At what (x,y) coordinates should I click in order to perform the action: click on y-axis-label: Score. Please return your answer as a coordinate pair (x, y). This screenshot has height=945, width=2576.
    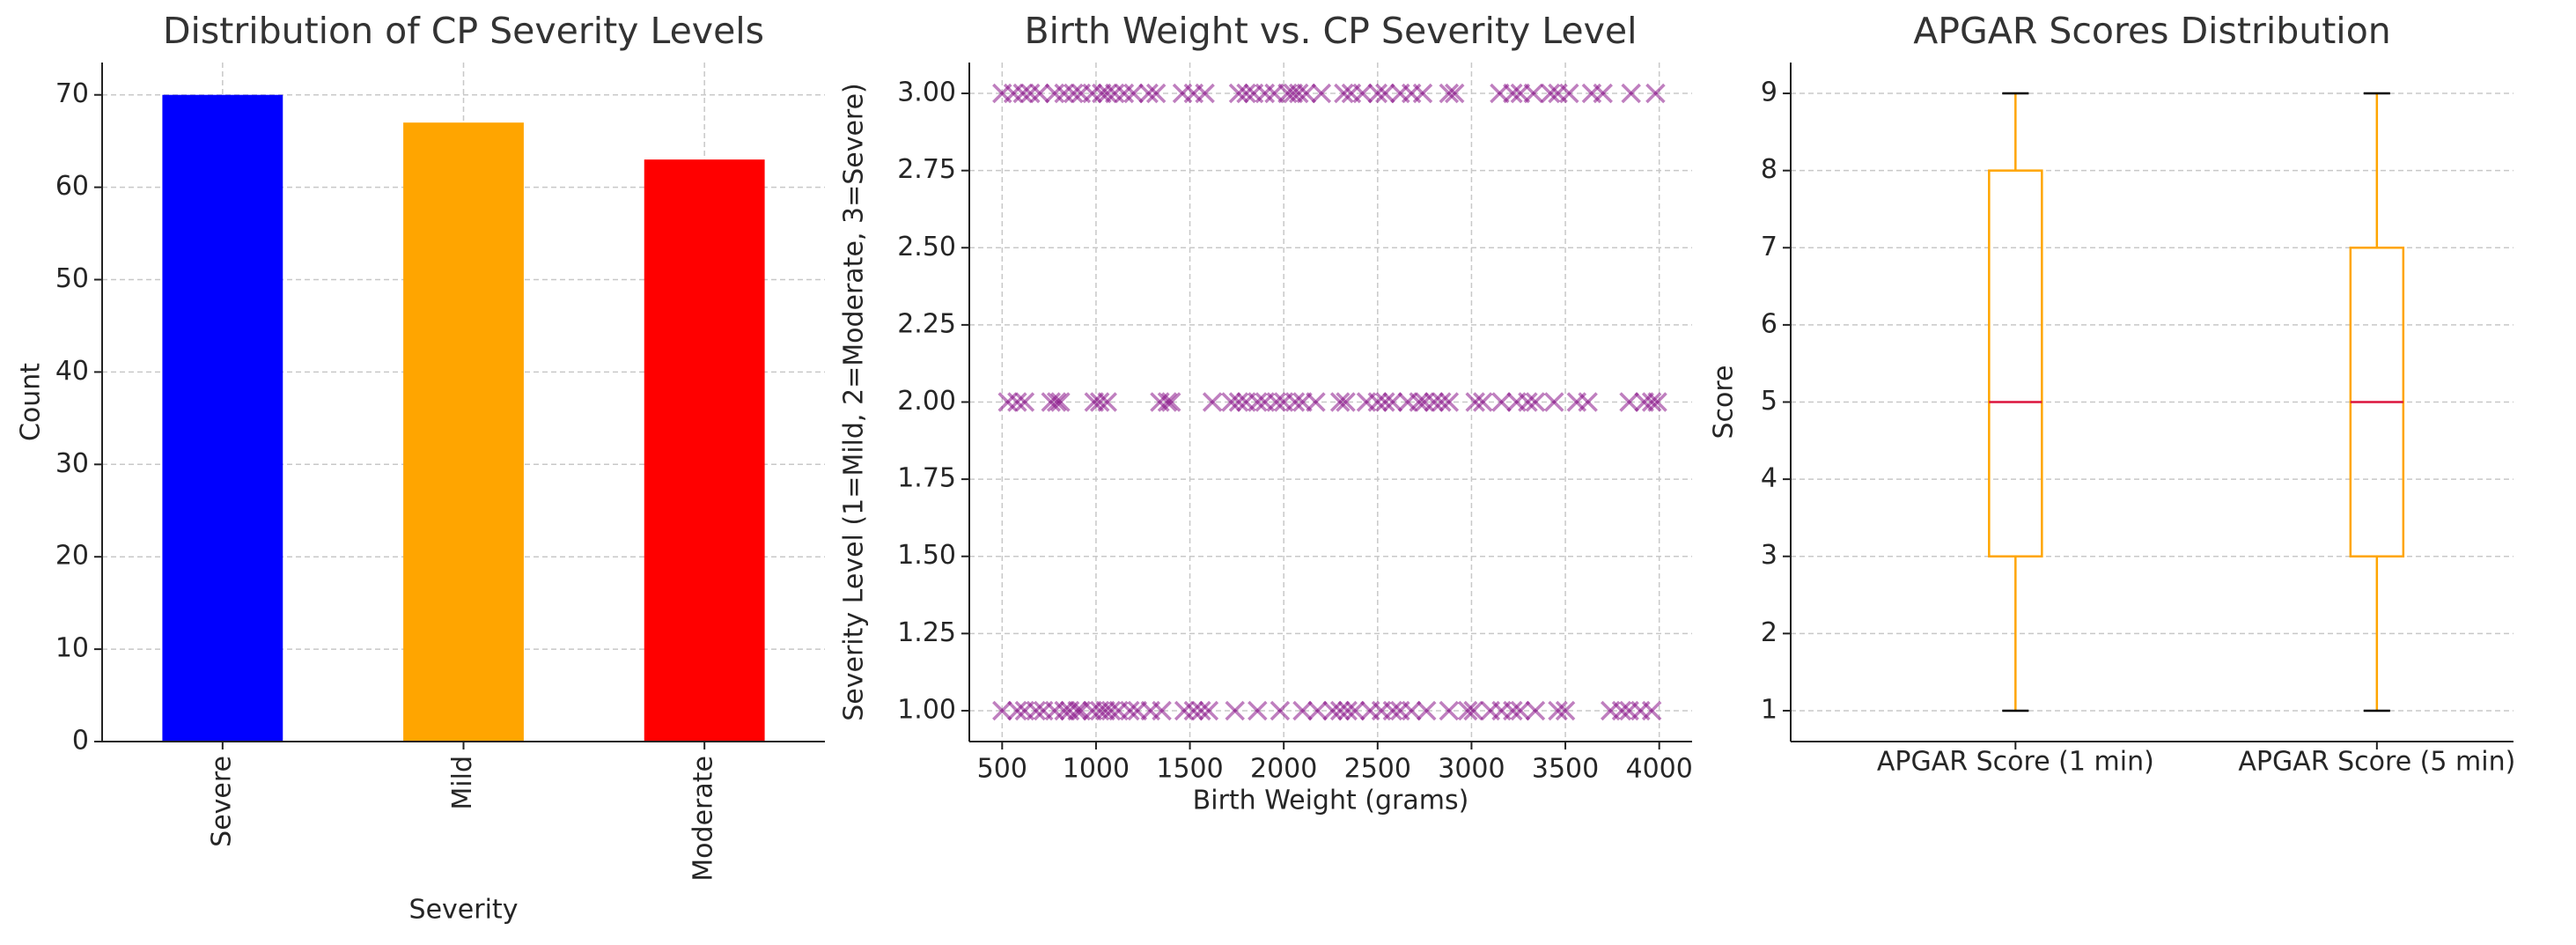
    Looking at the image, I should click on (1725, 402).